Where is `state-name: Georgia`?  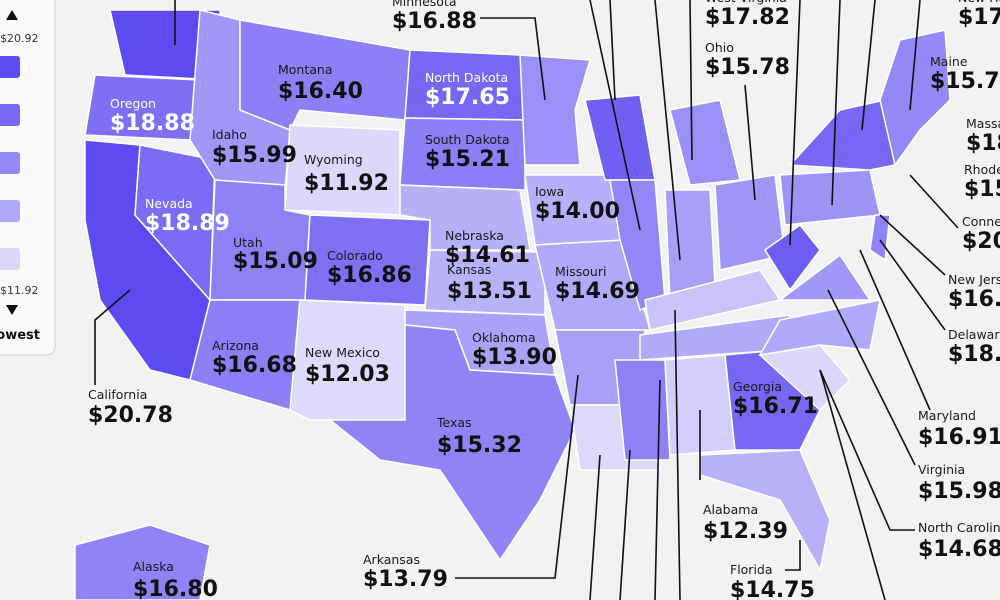 state-name: Georgia is located at coordinates (757, 386).